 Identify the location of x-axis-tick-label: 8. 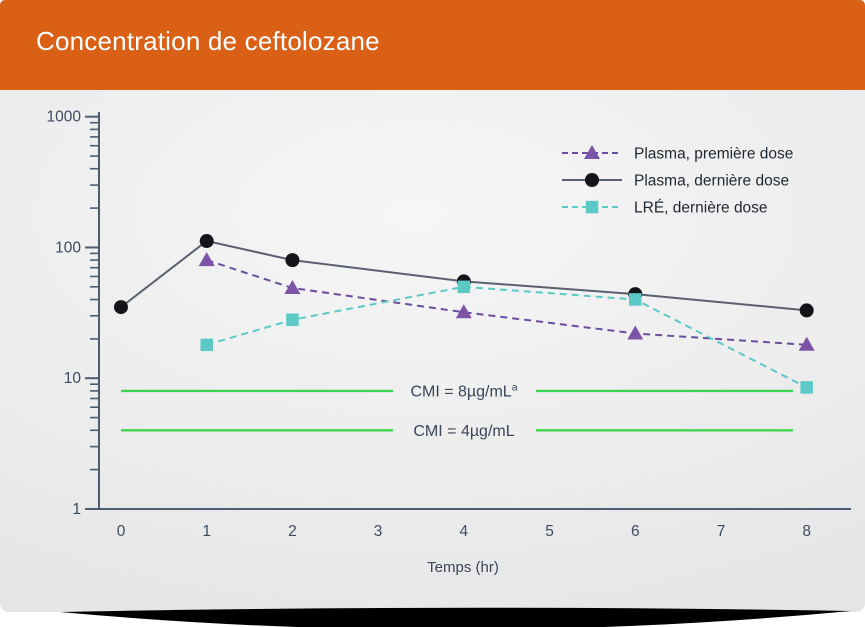
(806, 531).